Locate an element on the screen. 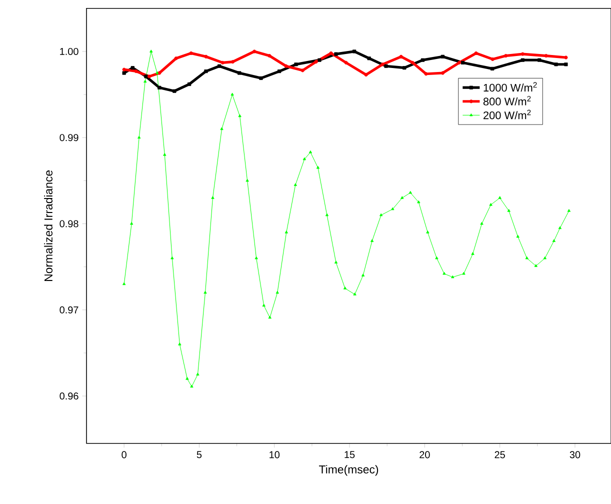 This screenshot has height=504, width=611. x-tick-label: 15 is located at coordinates (349, 454).